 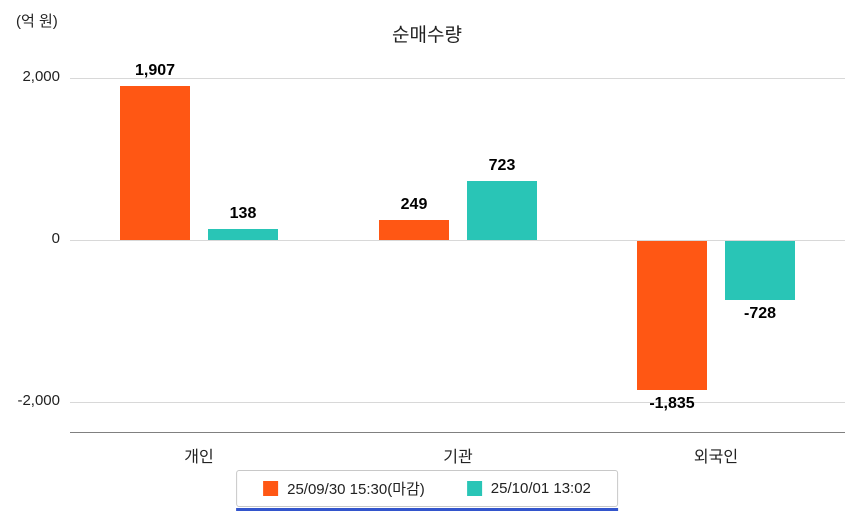 I want to click on y-tick-label: 2,000, so click(x=41, y=76).